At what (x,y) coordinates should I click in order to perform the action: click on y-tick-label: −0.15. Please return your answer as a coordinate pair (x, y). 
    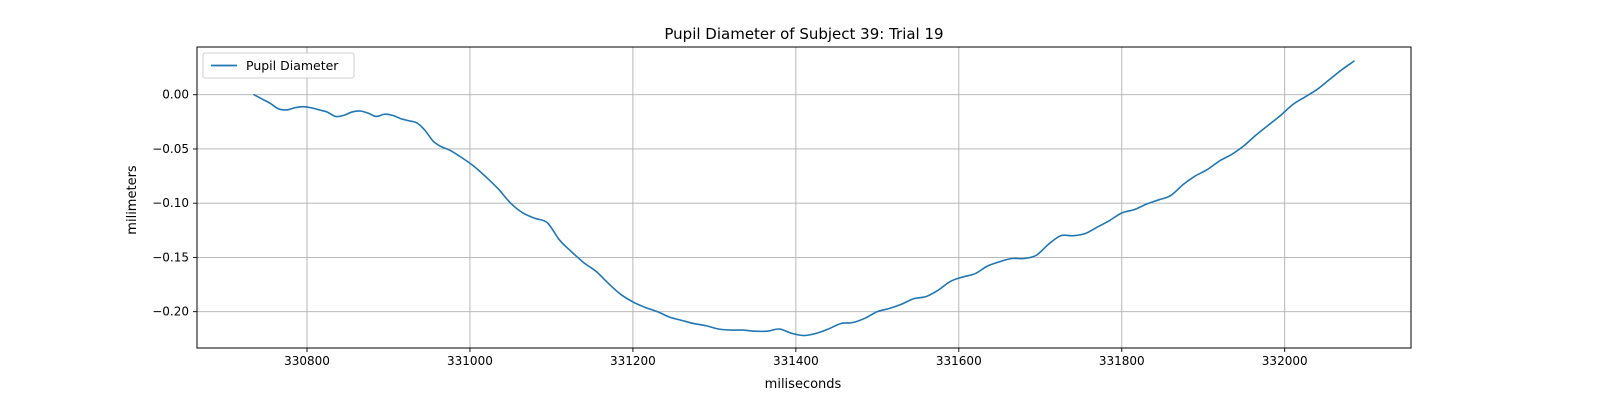
    Looking at the image, I should click on (170, 257).